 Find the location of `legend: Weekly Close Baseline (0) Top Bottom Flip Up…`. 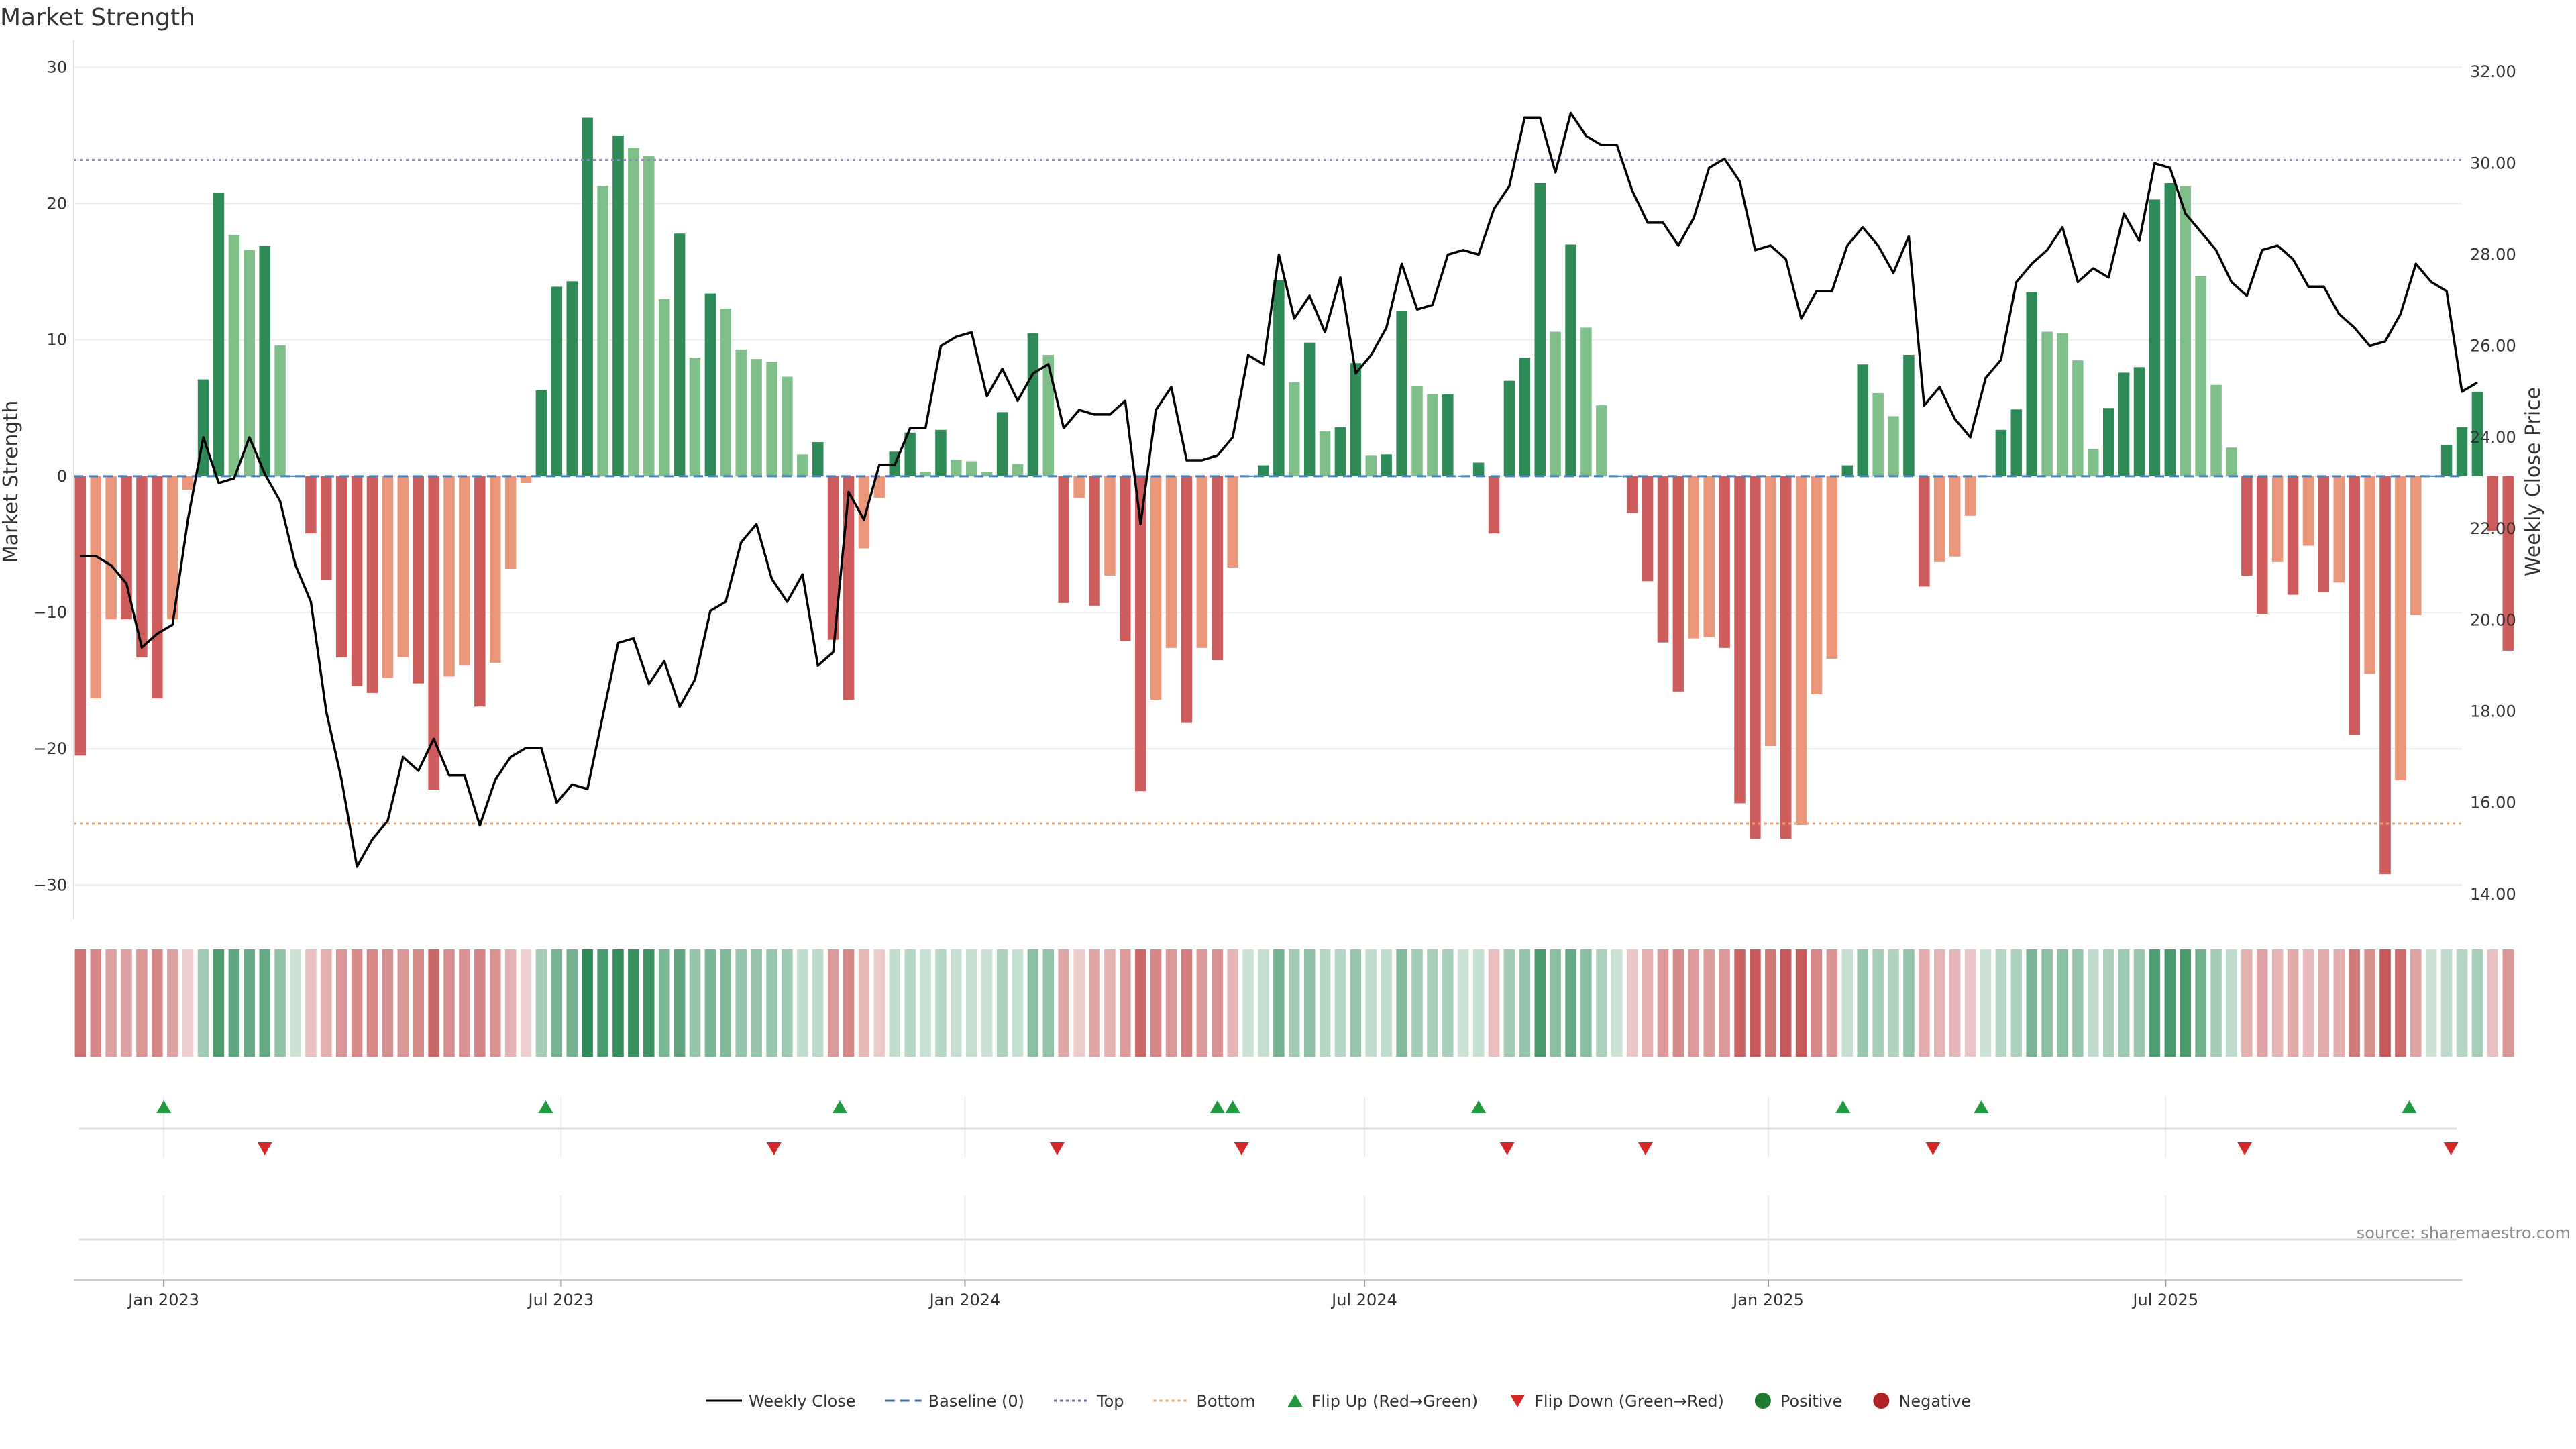

legend: Weekly Close Baseline (0) Top Bottom Flip Up… is located at coordinates (1338, 1401).